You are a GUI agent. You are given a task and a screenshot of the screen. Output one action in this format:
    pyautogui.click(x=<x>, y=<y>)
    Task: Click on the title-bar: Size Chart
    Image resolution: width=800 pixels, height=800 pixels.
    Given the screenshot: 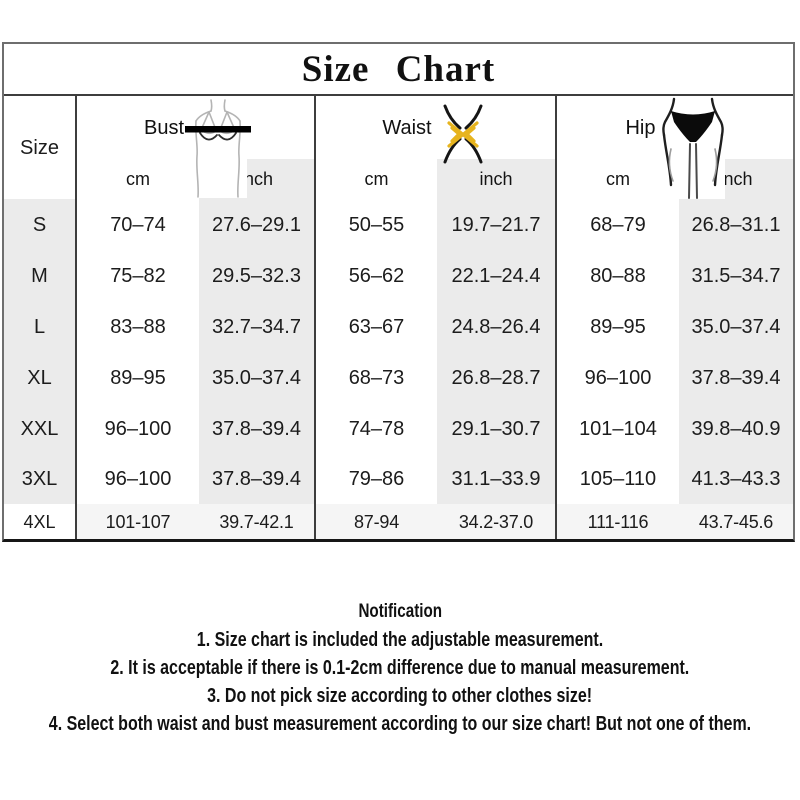 What is the action you would take?
    pyautogui.click(x=398, y=70)
    